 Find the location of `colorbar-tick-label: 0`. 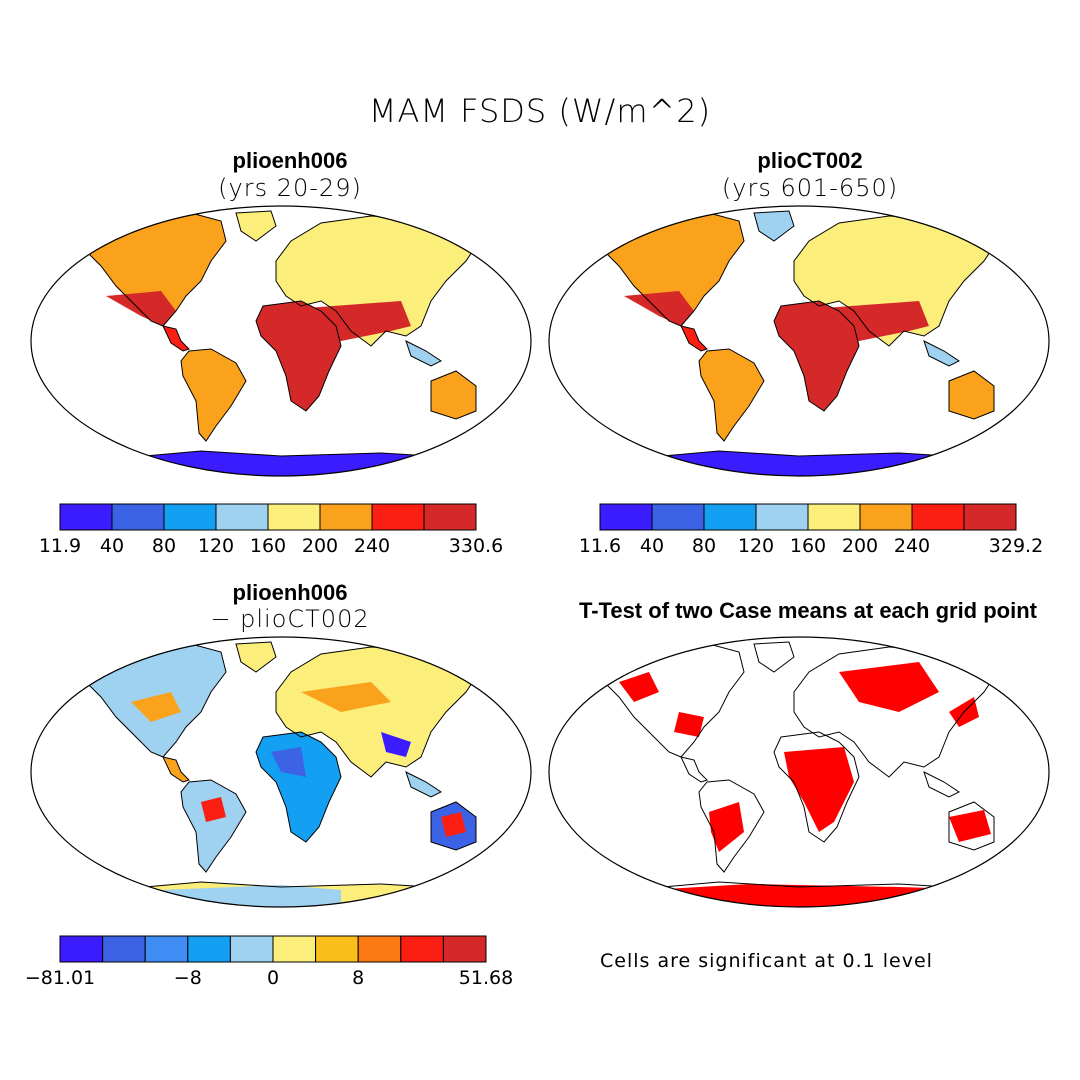

colorbar-tick-label: 0 is located at coordinates (273, 978).